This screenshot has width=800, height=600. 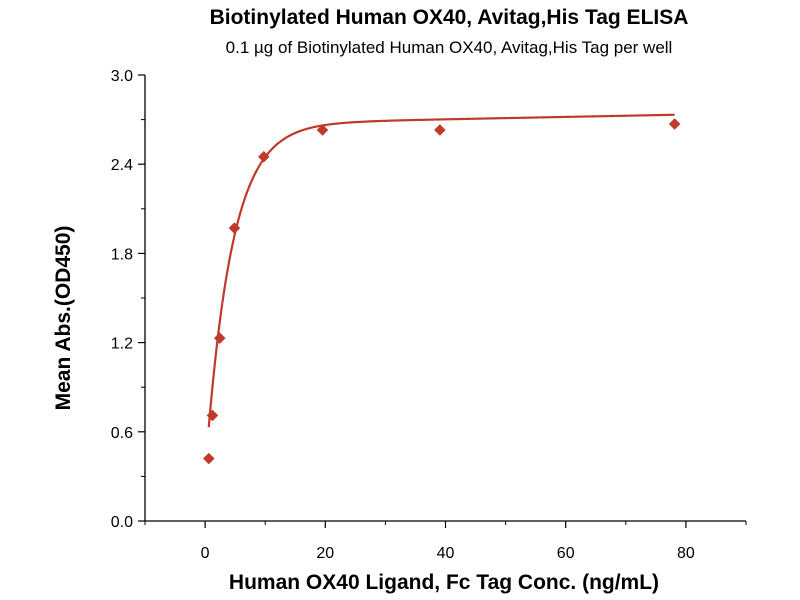 I want to click on y-tick-label: 2.4, so click(x=122, y=165).